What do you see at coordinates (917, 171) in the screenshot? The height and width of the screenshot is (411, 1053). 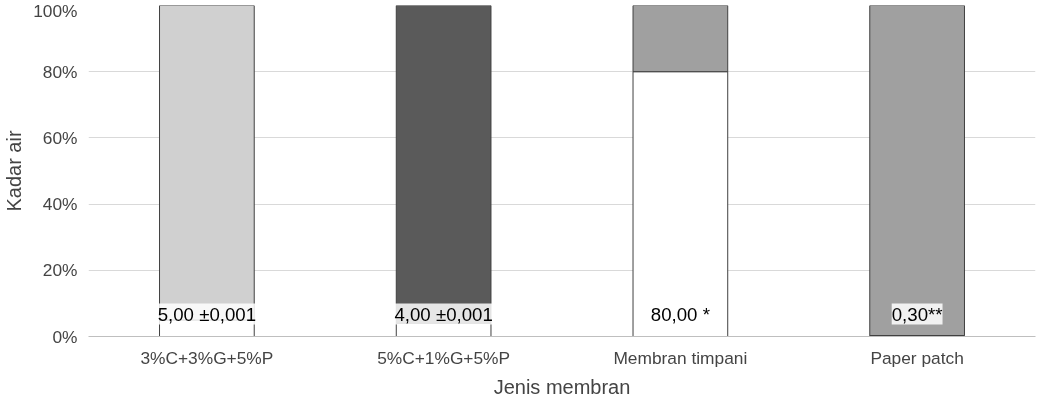 I see `bar` at bounding box center [917, 171].